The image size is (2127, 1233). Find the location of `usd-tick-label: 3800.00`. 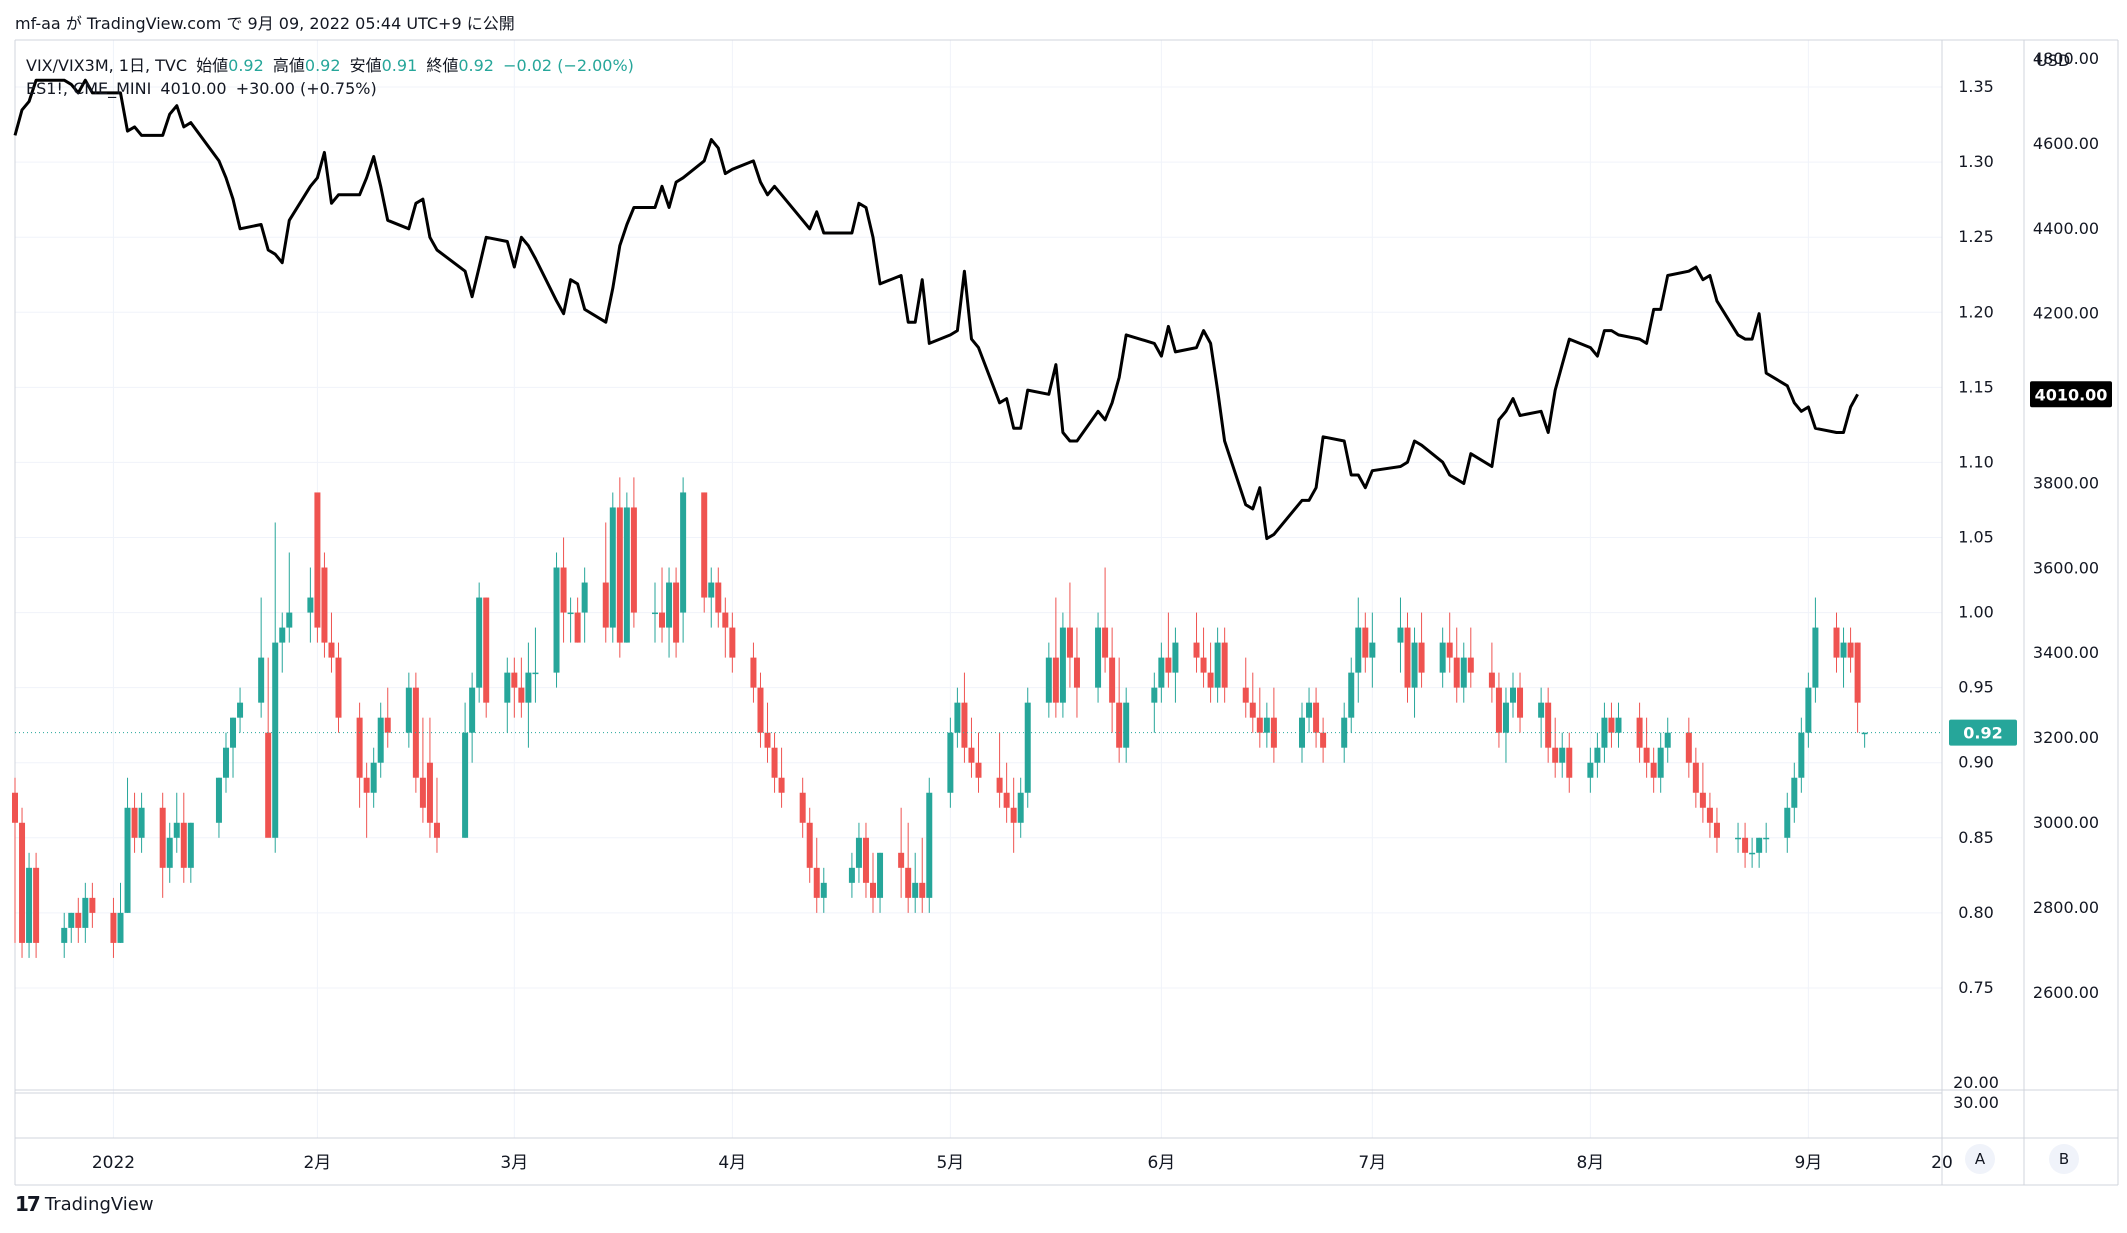

usd-tick-label: 3800.00 is located at coordinates (2066, 482).